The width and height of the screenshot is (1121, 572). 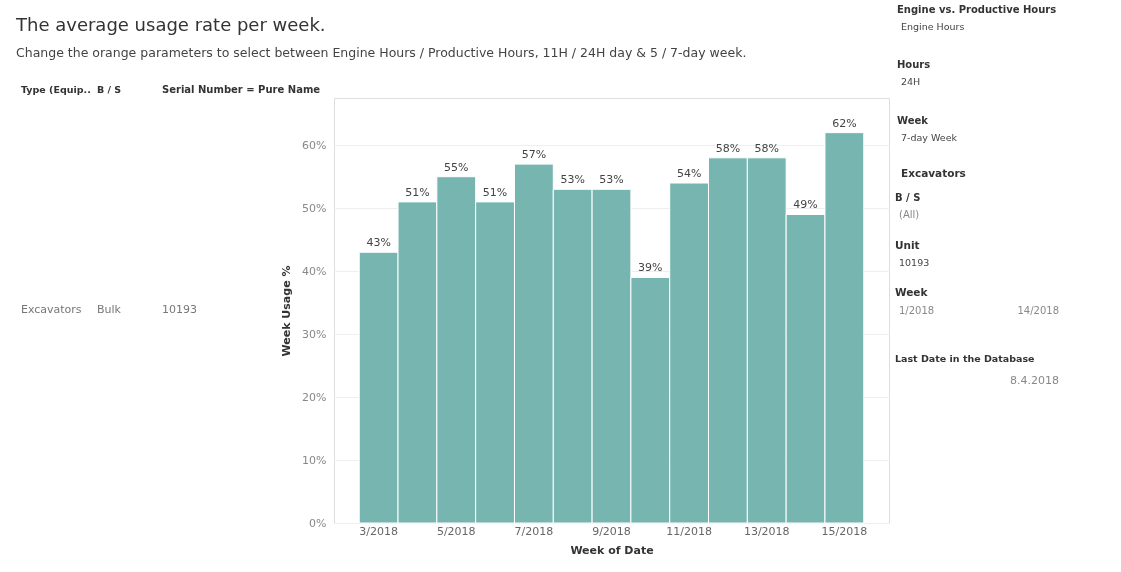 What do you see at coordinates (929, 137) in the screenshot?
I see `text: 7-day Week` at bounding box center [929, 137].